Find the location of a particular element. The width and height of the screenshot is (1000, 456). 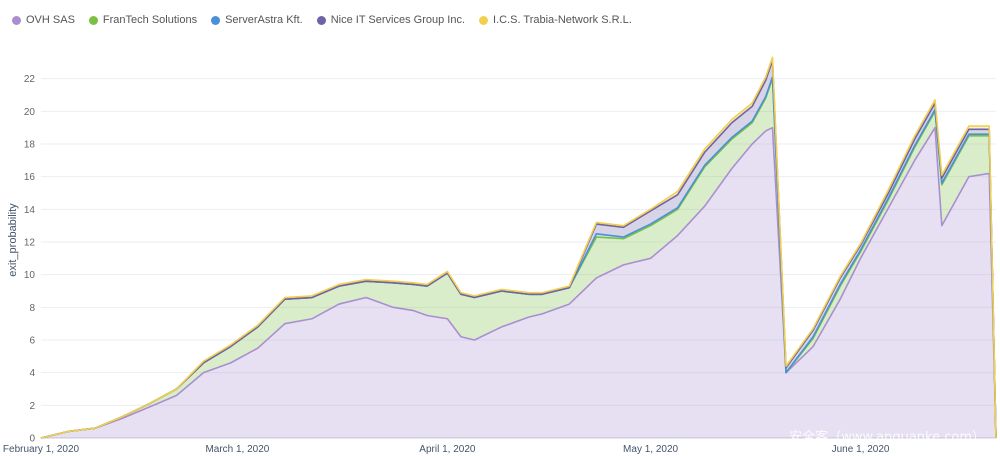

legend-item-i-c-s-trabia-network-s-r-l: I.C.S. Trabia-Network S.R.L. is located at coordinates (555, 20).